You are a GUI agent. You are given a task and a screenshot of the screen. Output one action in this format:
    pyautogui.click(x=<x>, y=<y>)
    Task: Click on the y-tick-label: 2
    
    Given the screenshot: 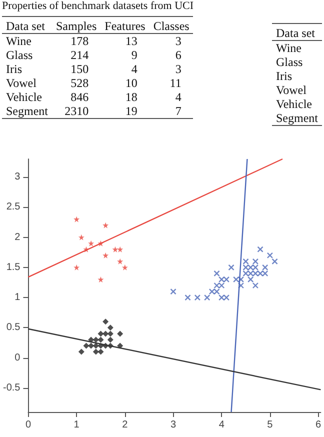 What is the action you would take?
    pyautogui.click(x=17, y=237)
    